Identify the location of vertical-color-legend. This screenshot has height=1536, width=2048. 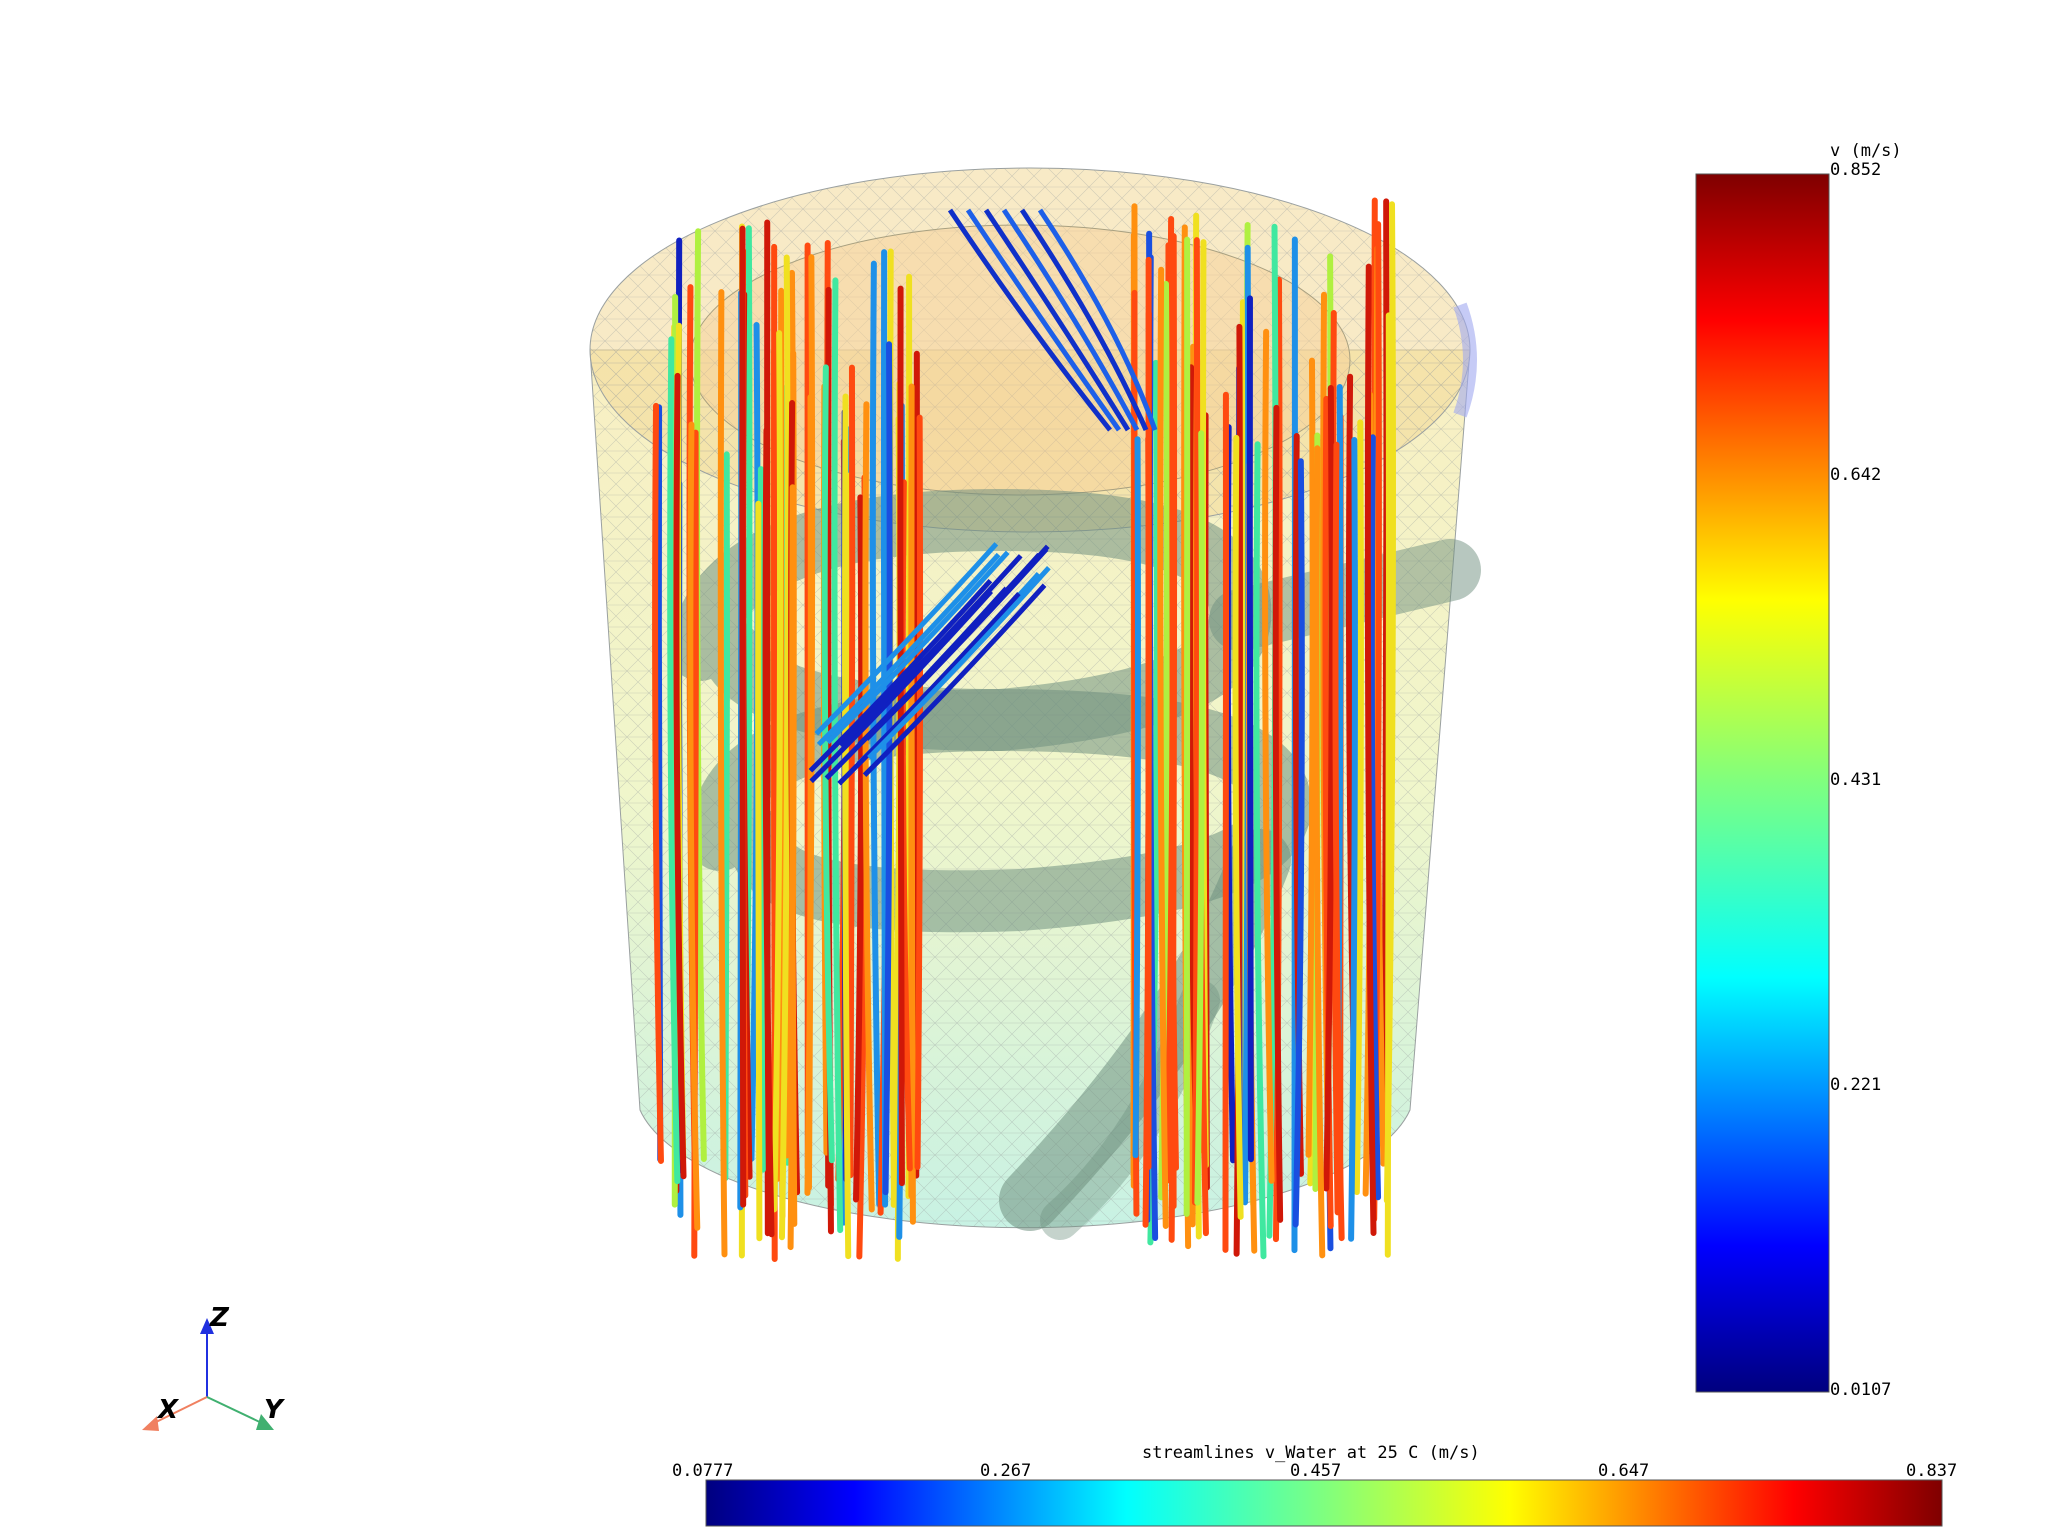
(1762, 783).